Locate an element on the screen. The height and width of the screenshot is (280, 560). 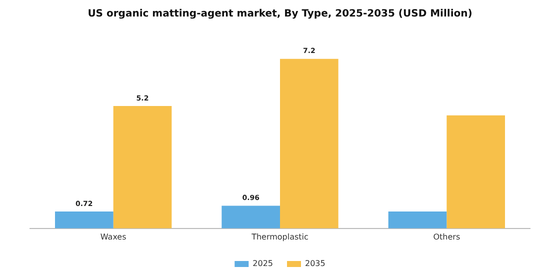
legend-label: 2025 is located at coordinates (262, 263).